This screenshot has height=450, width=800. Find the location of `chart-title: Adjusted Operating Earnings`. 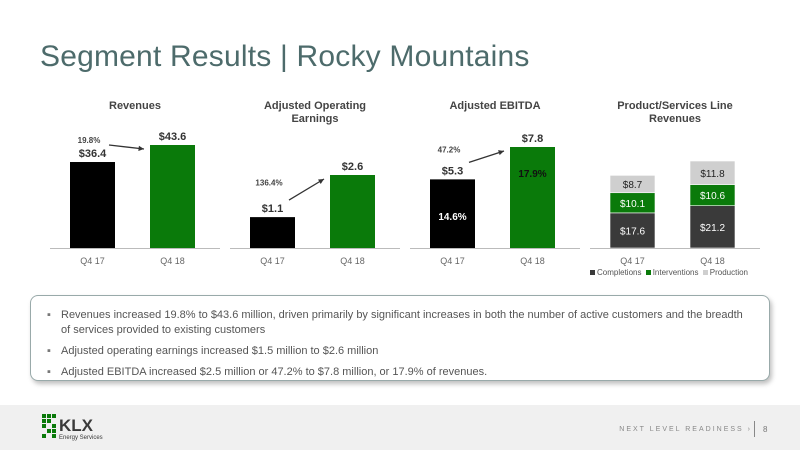

chart-title: Adjusted Operating Earnings is located at coordinates (315, 112).